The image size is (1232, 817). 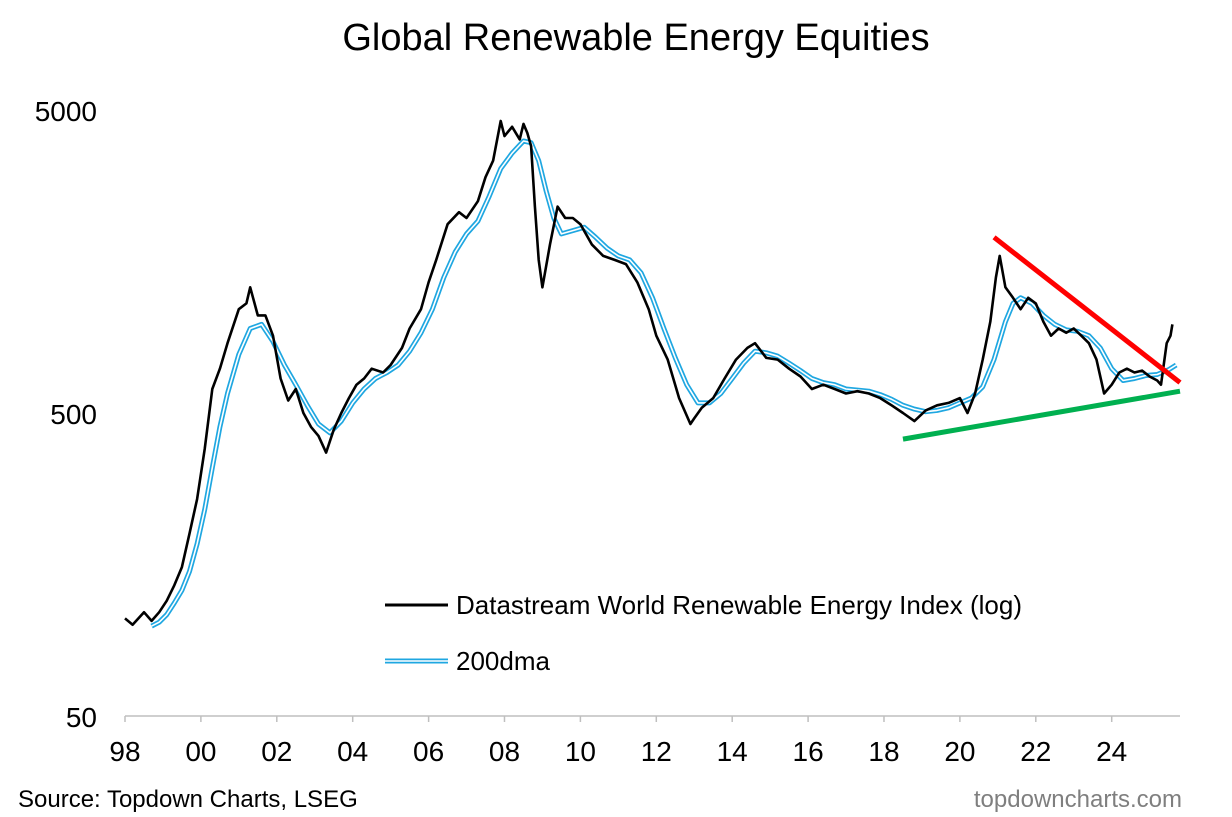 I want to click on x-tick-label: 12, so click(x=656, y=751).